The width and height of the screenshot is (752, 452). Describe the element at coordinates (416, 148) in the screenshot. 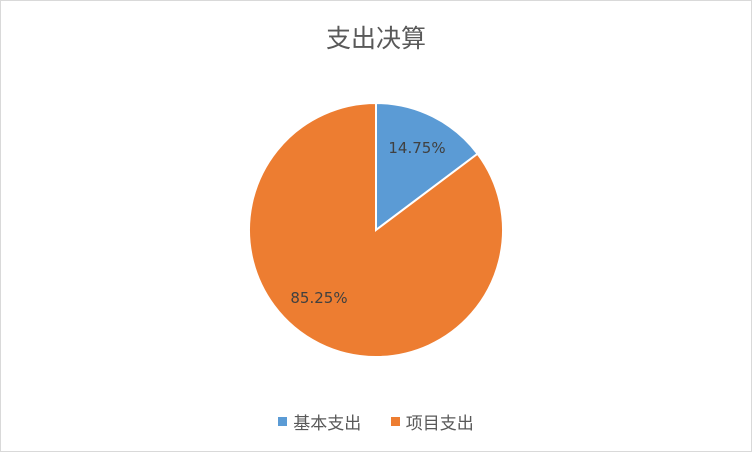

I see `data-label-basic: 14.75%` at that location.